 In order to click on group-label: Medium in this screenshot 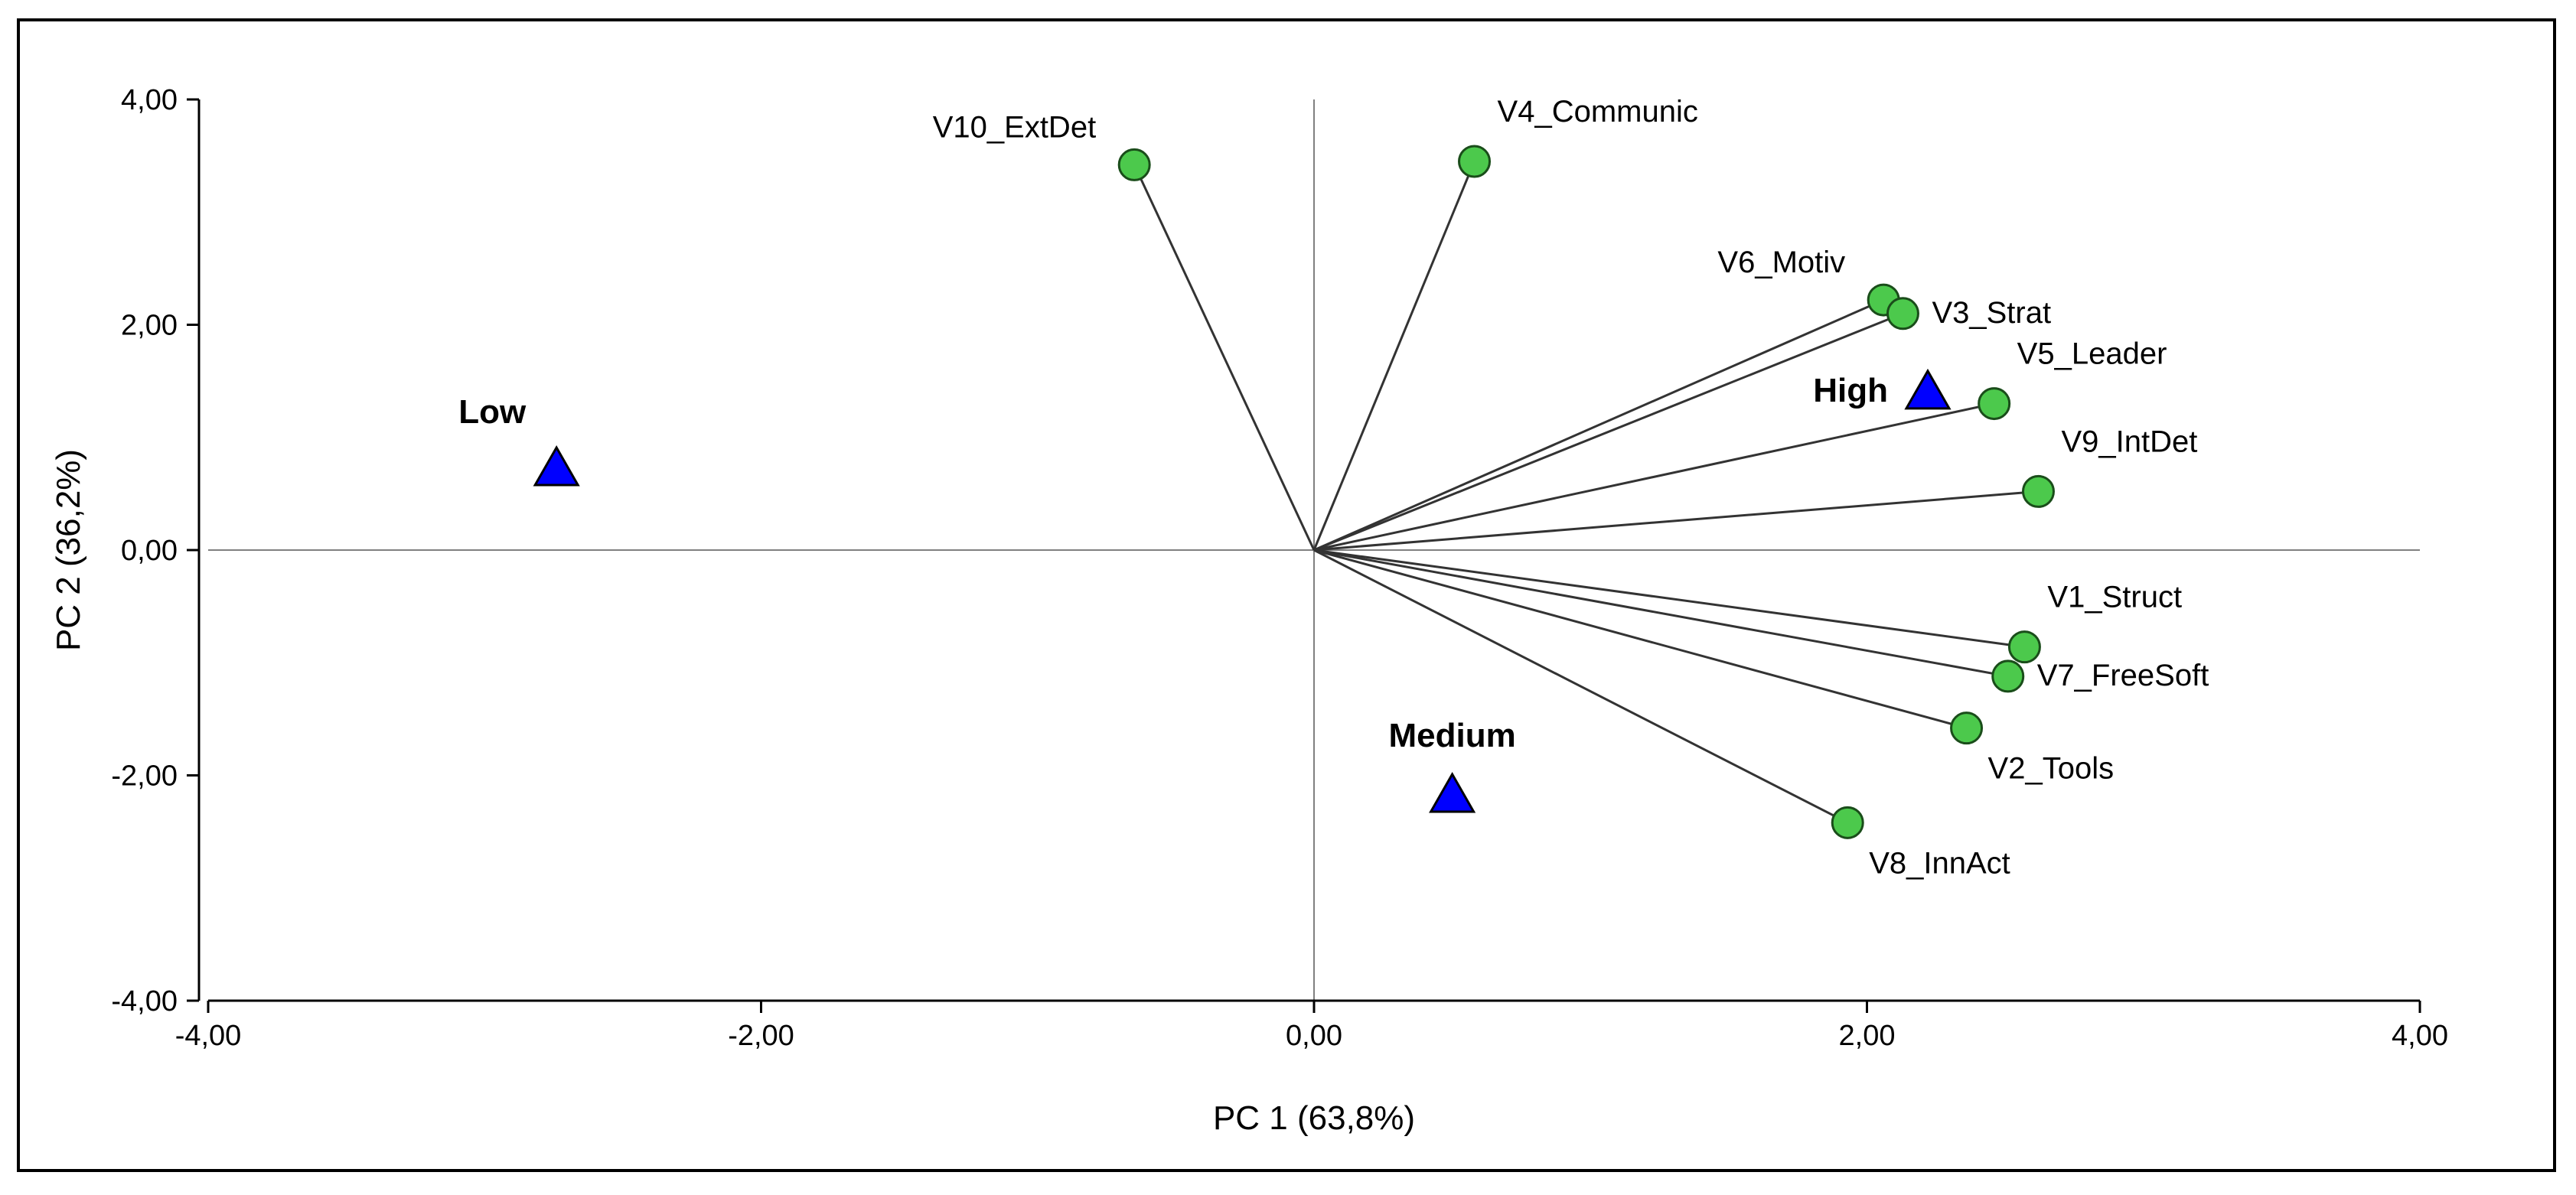, I will do `click(1452, 736)`.